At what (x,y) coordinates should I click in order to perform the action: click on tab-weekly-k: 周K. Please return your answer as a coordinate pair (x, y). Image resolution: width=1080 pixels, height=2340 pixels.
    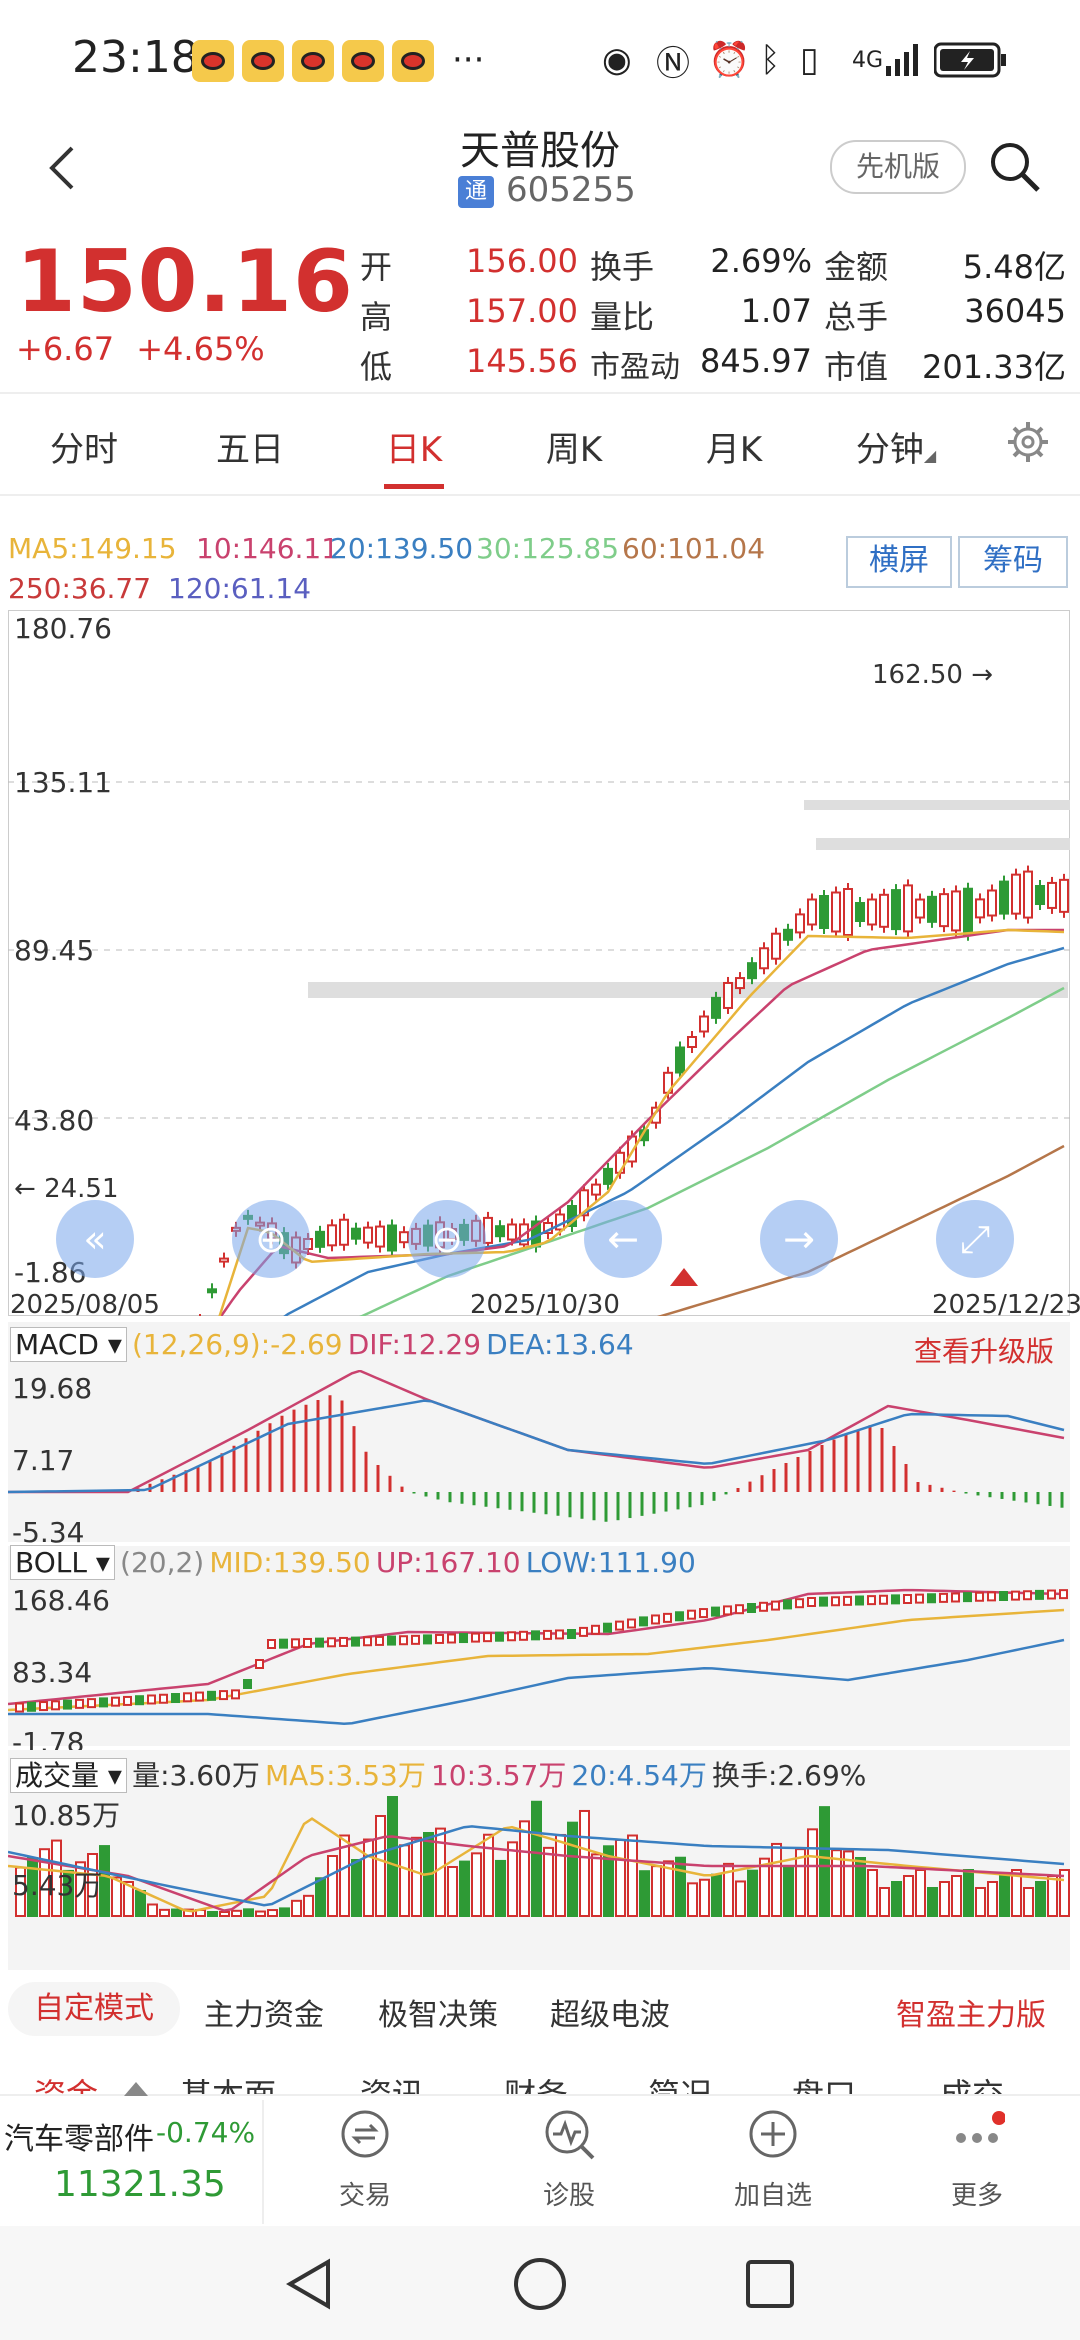
    Looking at the image, I should click on (574, 450).